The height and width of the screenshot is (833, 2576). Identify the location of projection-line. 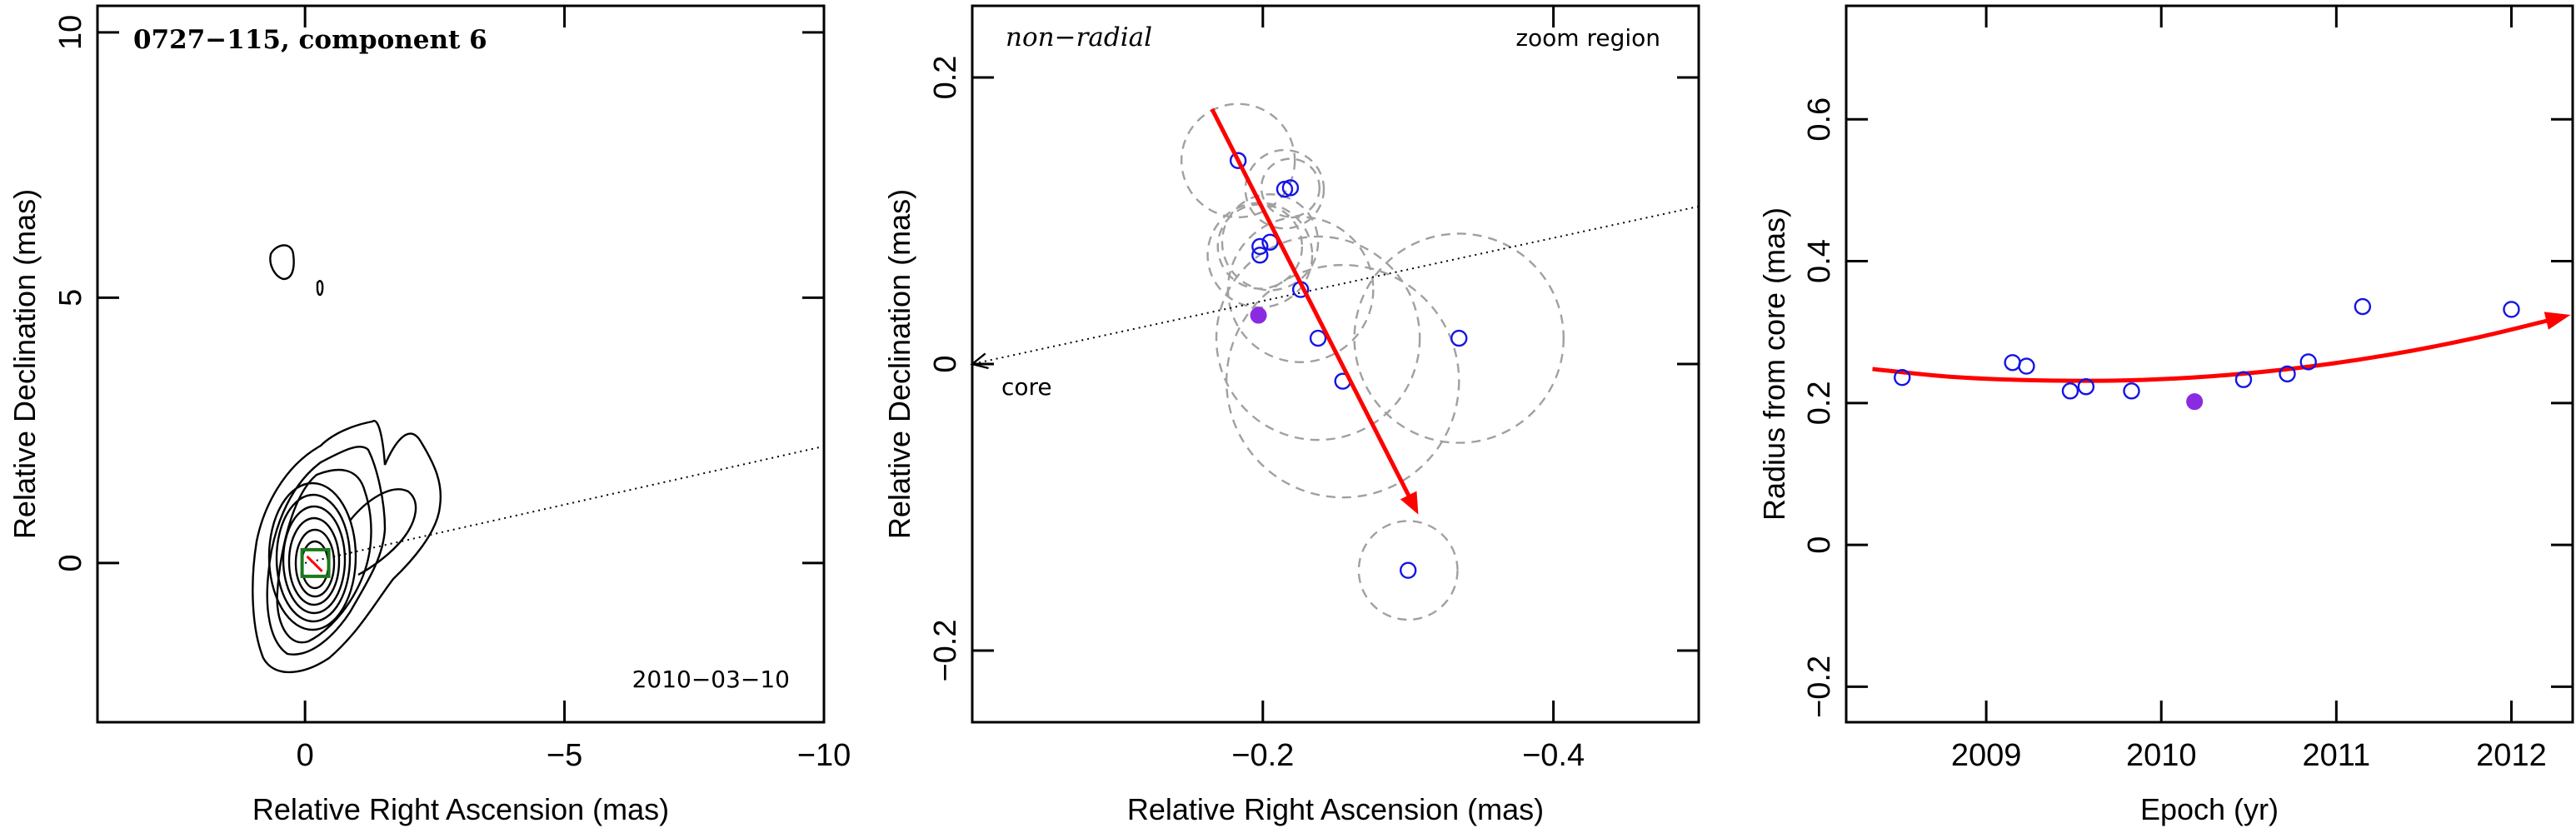
(564, 504).